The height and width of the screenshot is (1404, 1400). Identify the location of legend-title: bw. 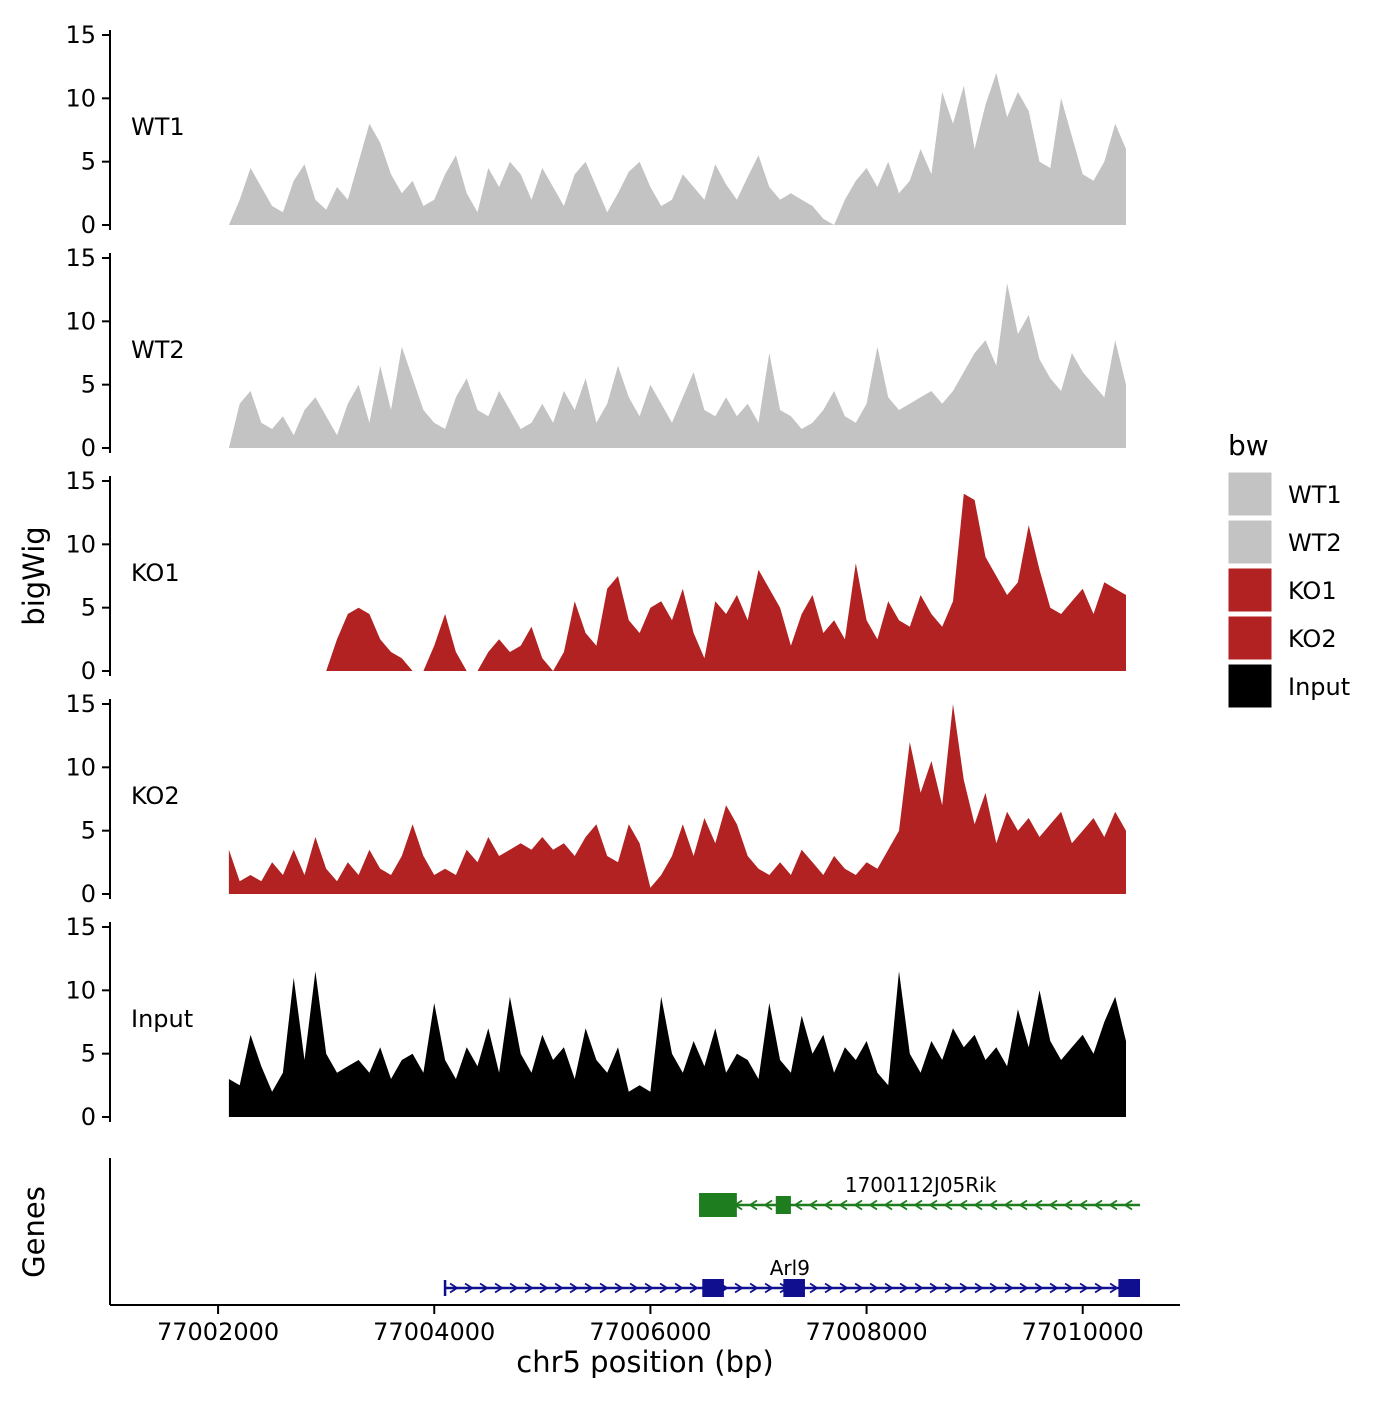
(1248, 445).